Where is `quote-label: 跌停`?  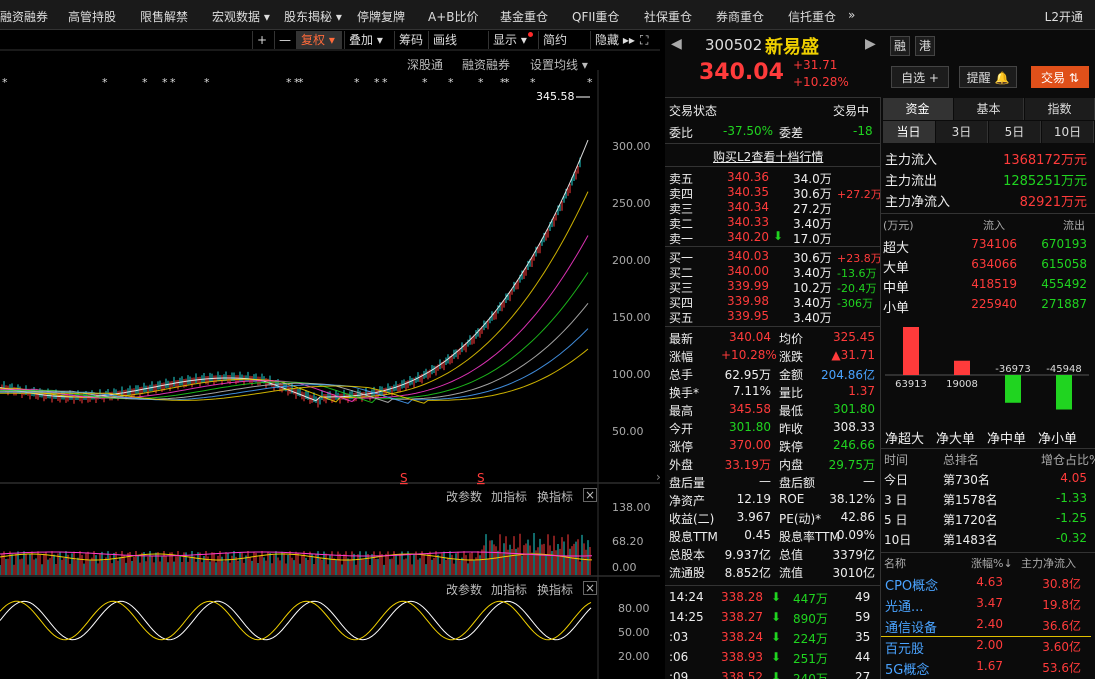
quote-label: 跌停 is located at coordinates (791, 447).